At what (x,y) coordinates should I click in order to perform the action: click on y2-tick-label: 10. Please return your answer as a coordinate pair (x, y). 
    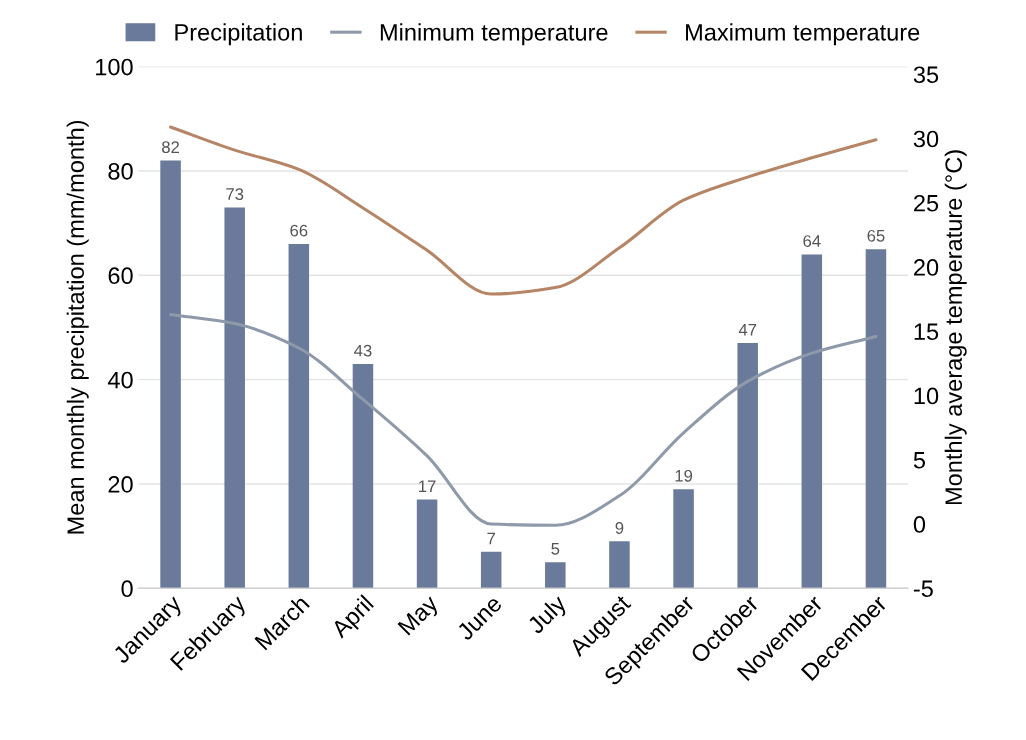
    Looking at the image, I should click on (926, 396).